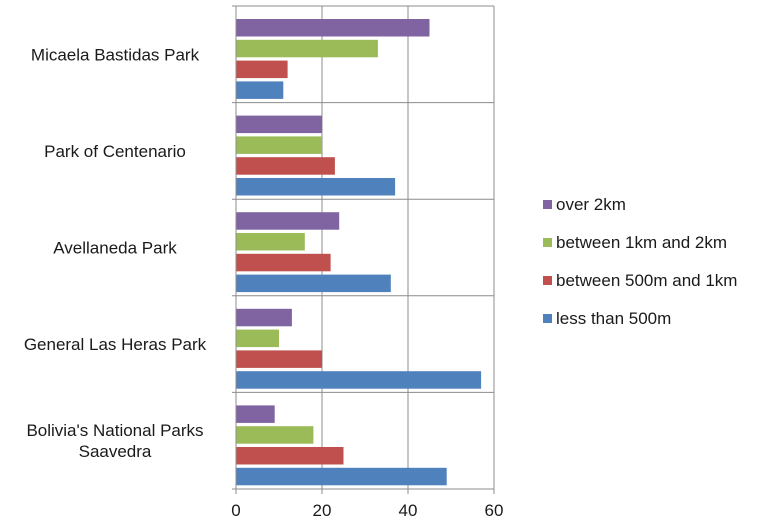 The image size is (771, 523). What do you see at coordinates (322, 510) in the screenshot?
I see `x-tick-label: 20` at bounding box center [322, 510].